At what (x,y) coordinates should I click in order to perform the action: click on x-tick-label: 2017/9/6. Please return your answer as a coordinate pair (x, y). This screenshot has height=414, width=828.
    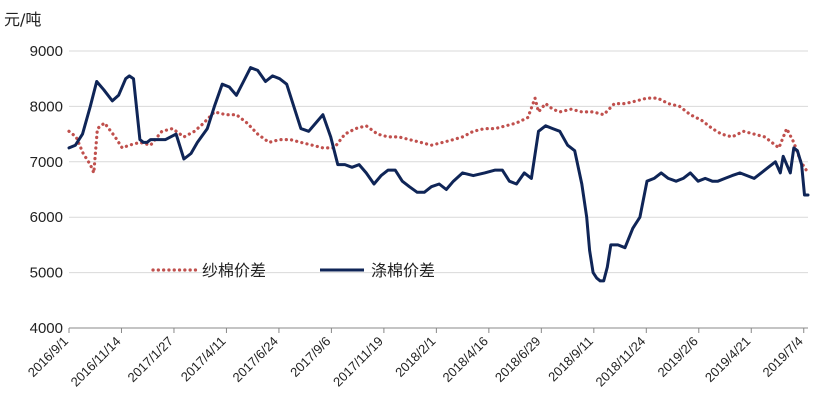
    Looking at the image, I should click on (310, 357).